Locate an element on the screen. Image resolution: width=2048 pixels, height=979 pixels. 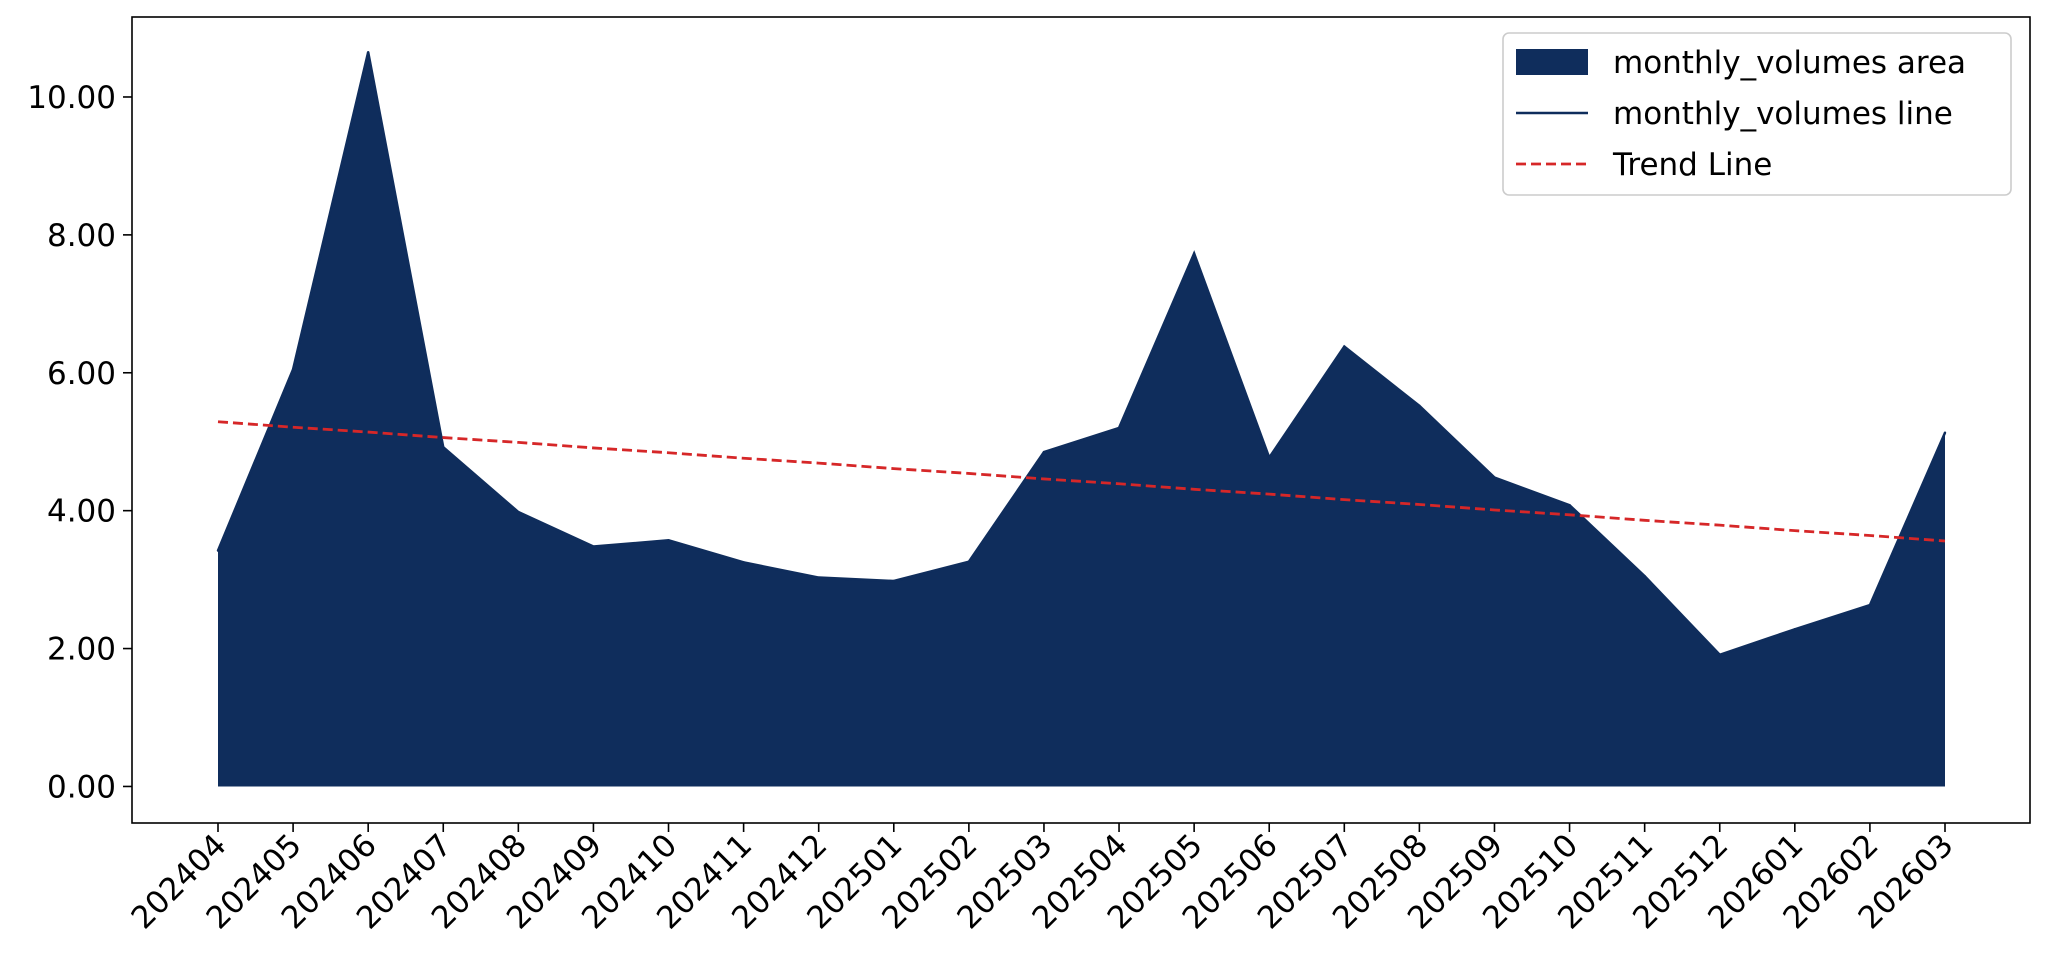
trend-line is located at coordinates (1081, 481).